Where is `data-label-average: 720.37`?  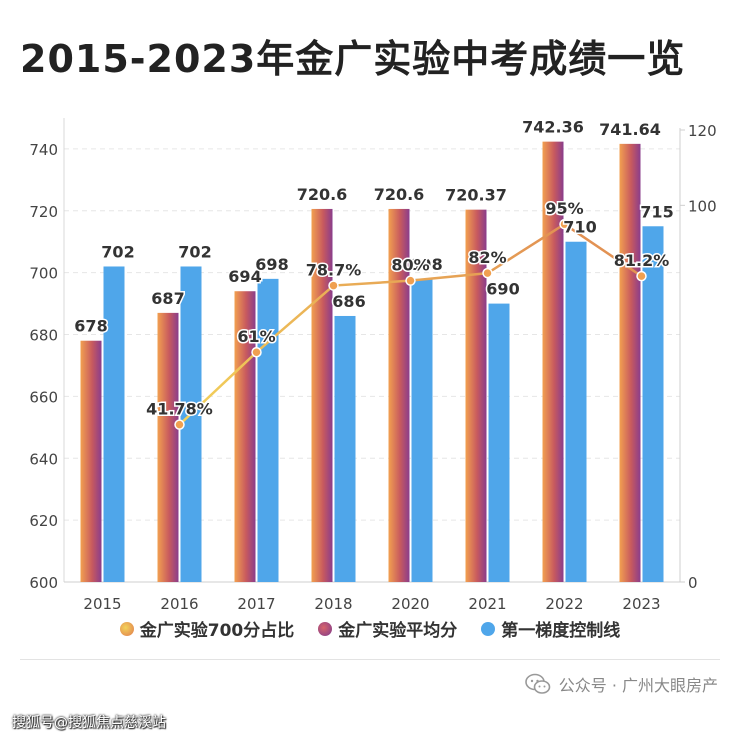
data-label-average: 720.37 is located at coordinates (476, 195).